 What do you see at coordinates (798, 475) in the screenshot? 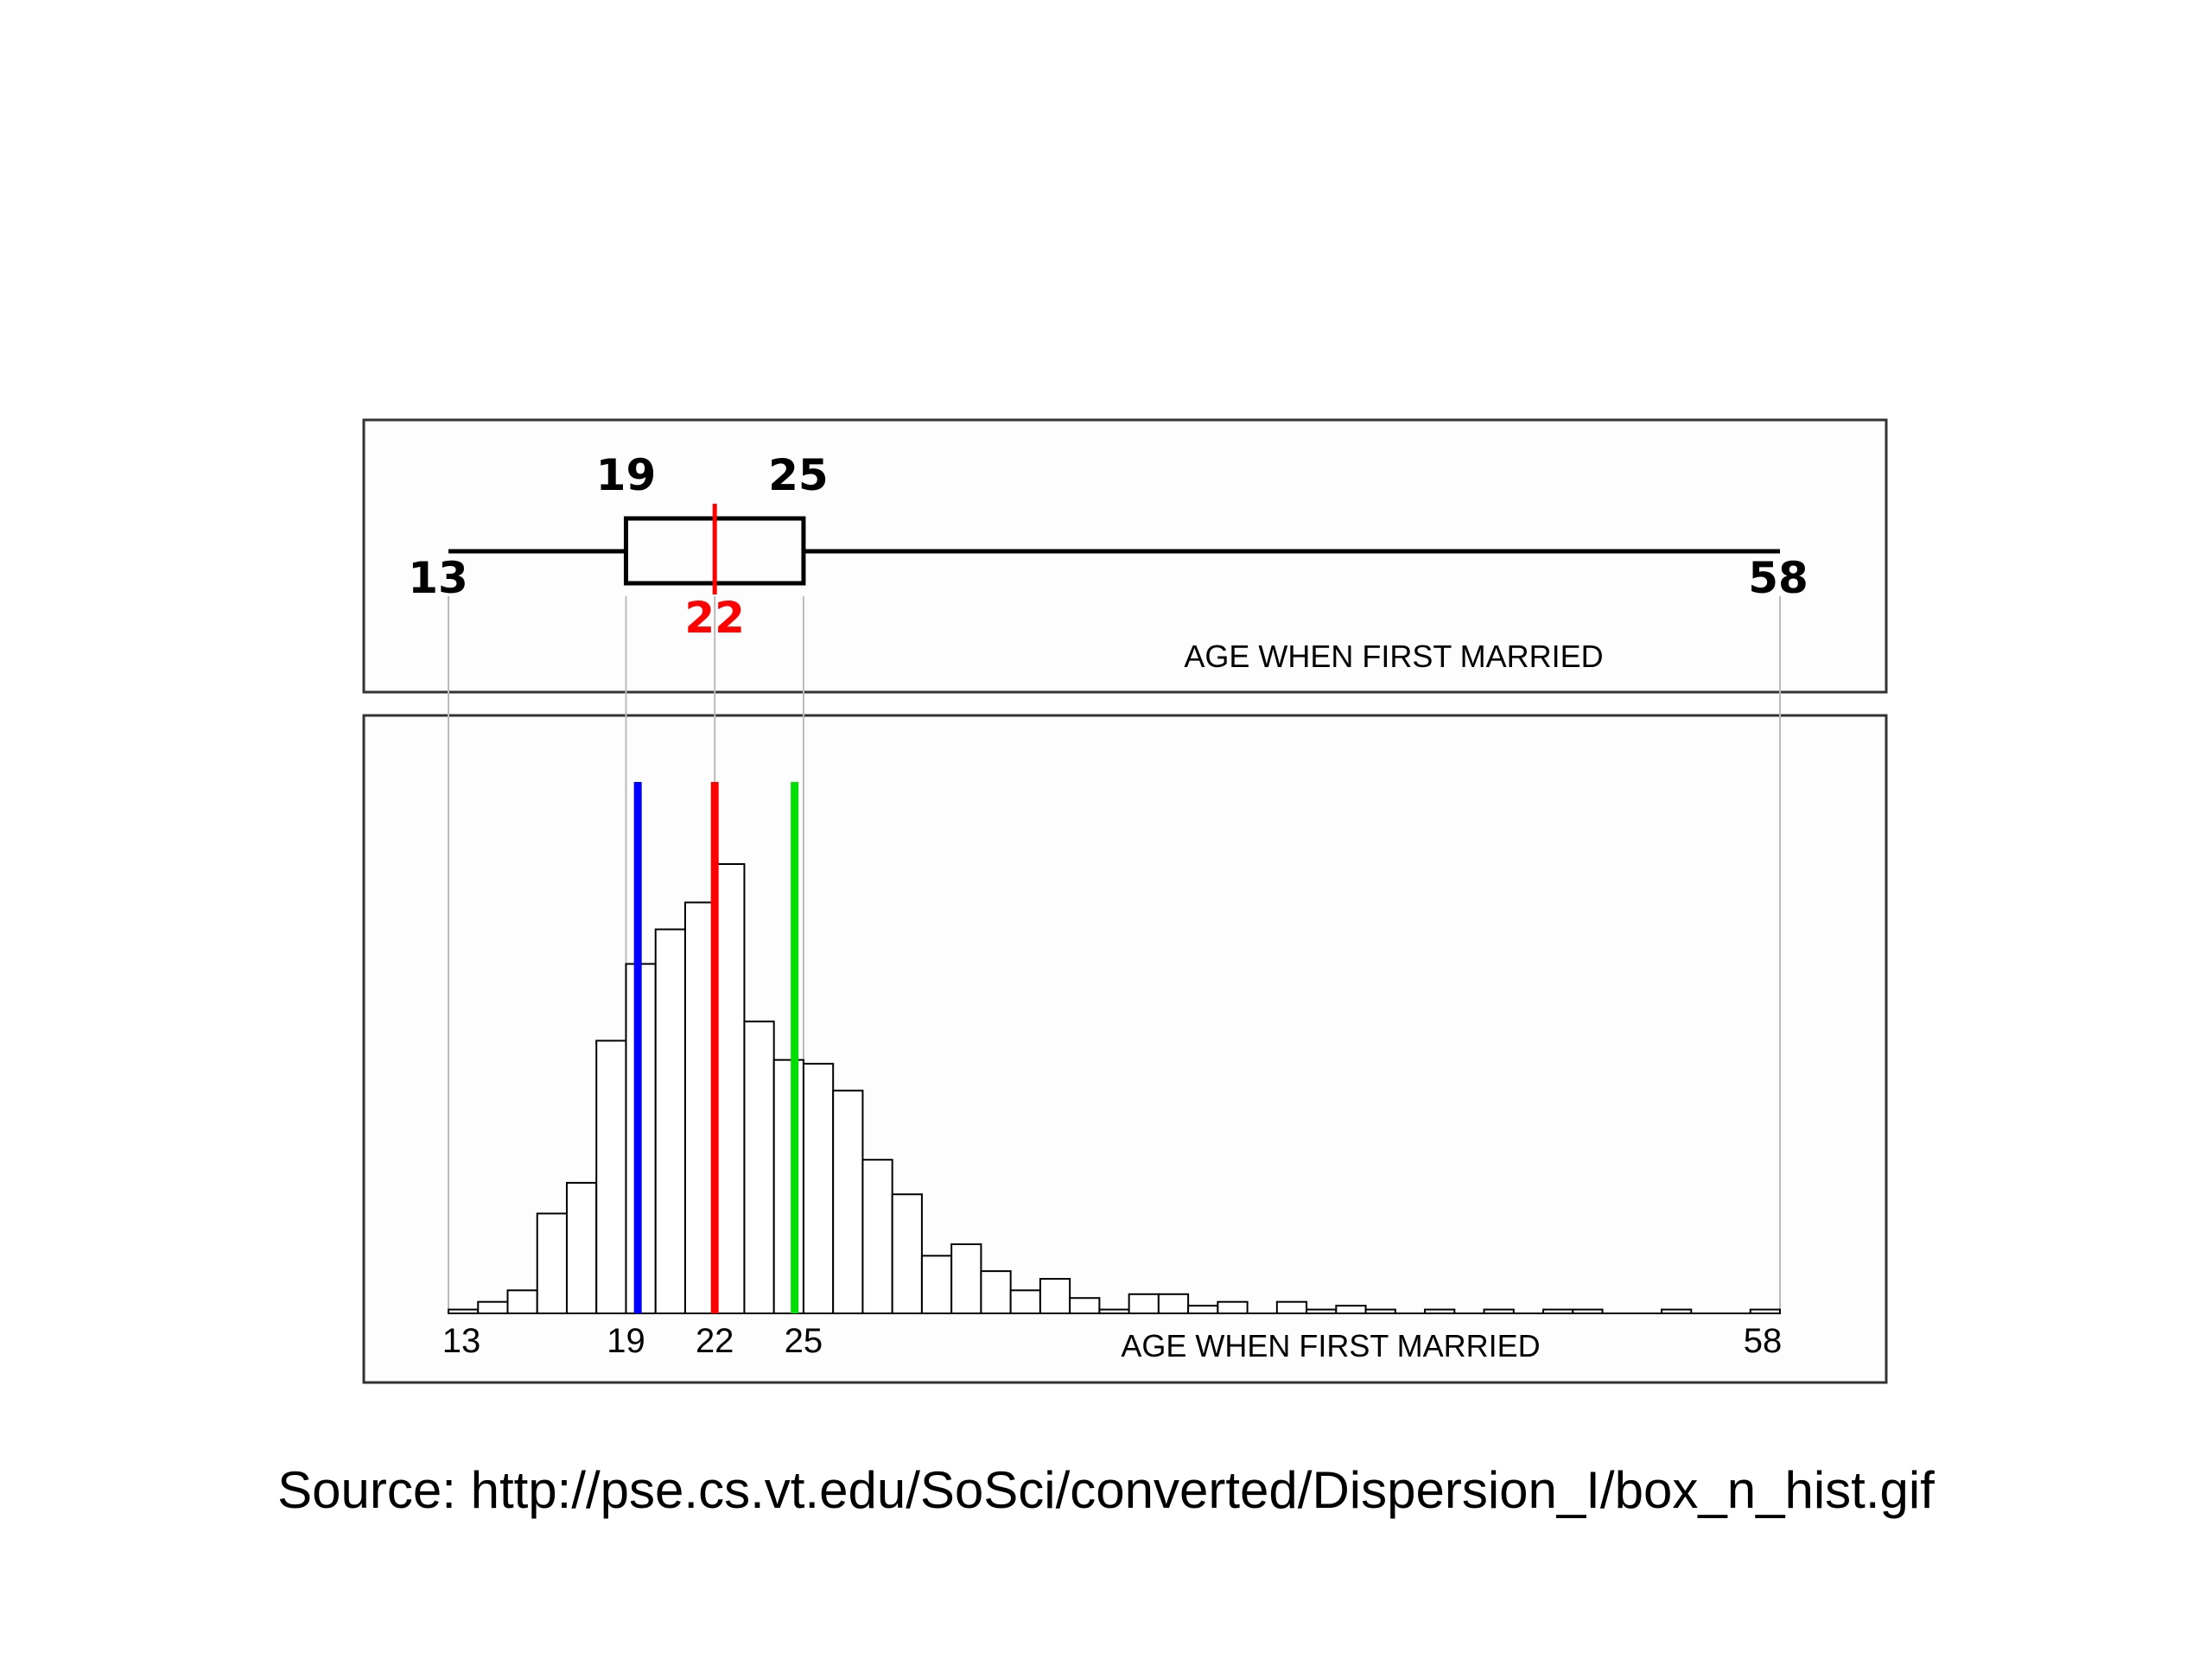
I see `boxplot-q3-label: 25` at bounding box center [798, 475].